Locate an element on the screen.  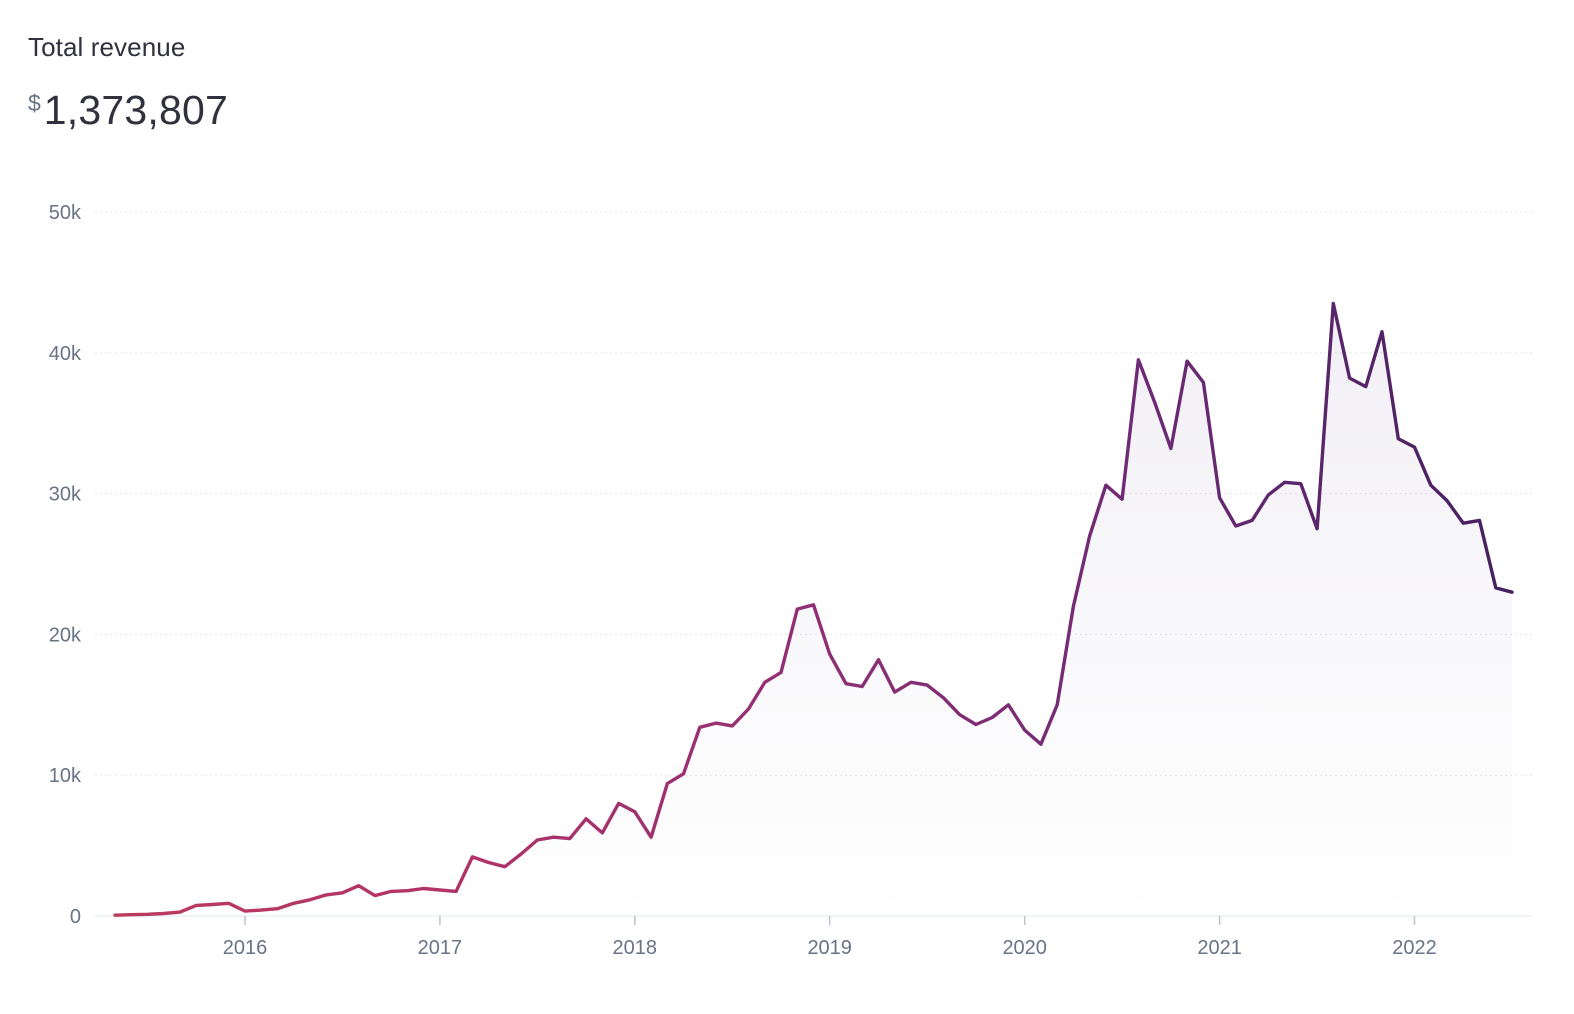
x-axis-label: 2019 is located at coordinates (829, 948).